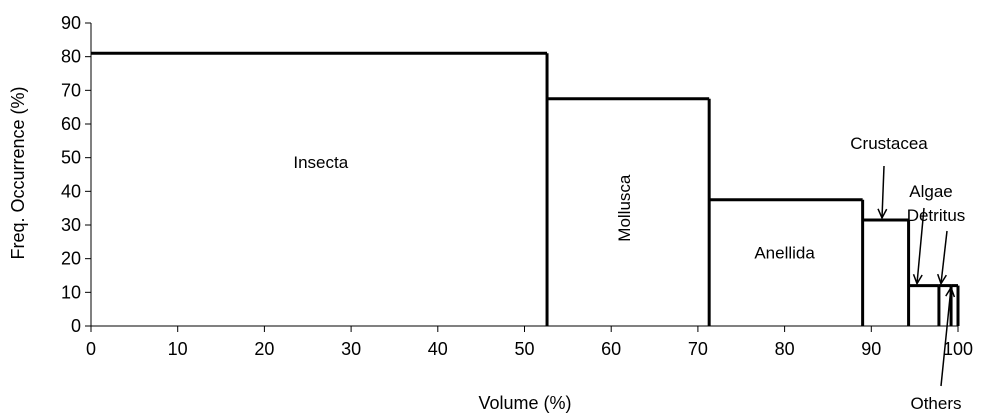  What do you see at coordinates (178, 349) in the screenshot?
I see `x-tick-label: 10` at bounding box center [178, 349].